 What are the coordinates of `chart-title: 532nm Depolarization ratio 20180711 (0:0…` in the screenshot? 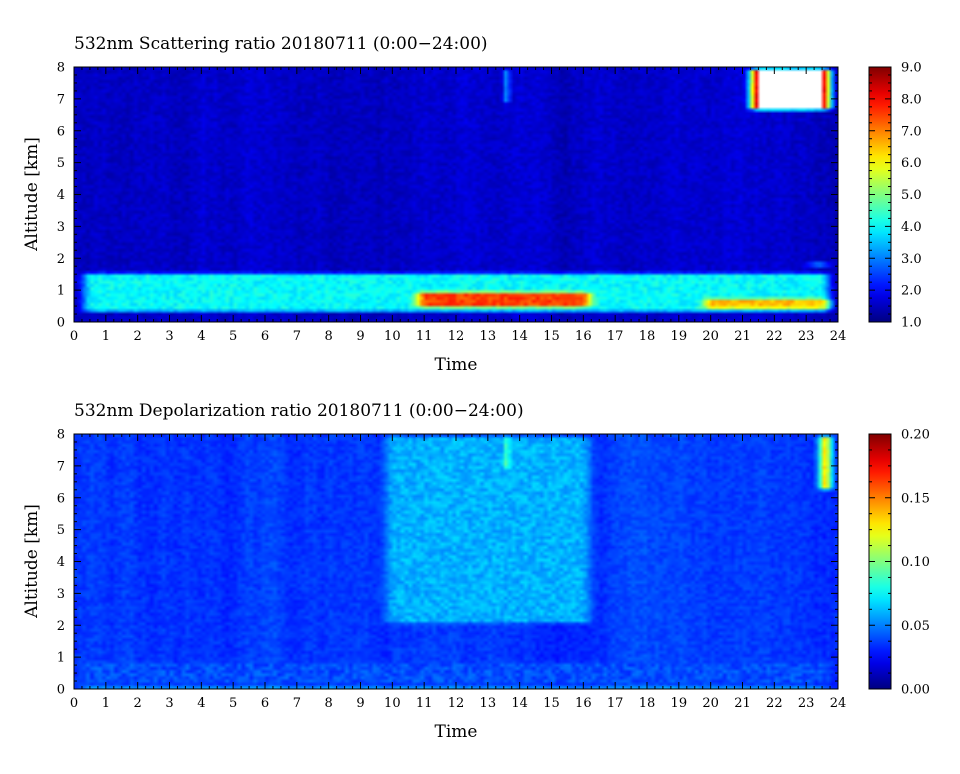 It's located at (299, 411).